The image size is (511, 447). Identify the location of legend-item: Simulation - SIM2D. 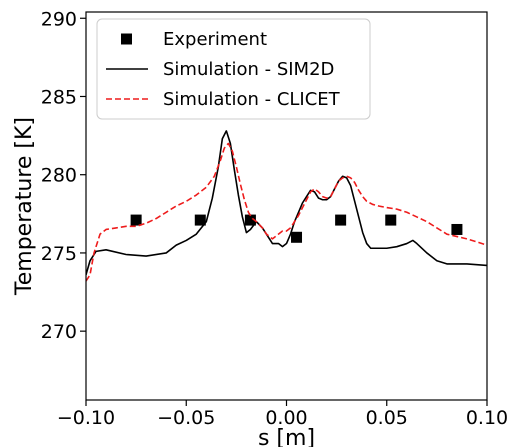
(220, 69).